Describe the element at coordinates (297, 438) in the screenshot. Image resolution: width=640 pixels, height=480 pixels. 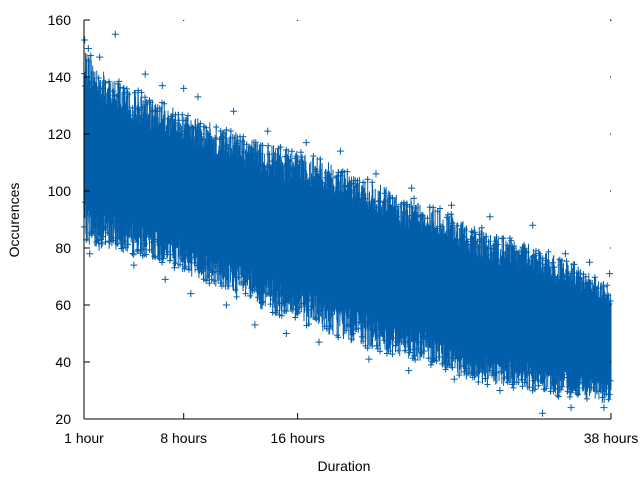
I see `x-tick-label: 16 hours` at that location.